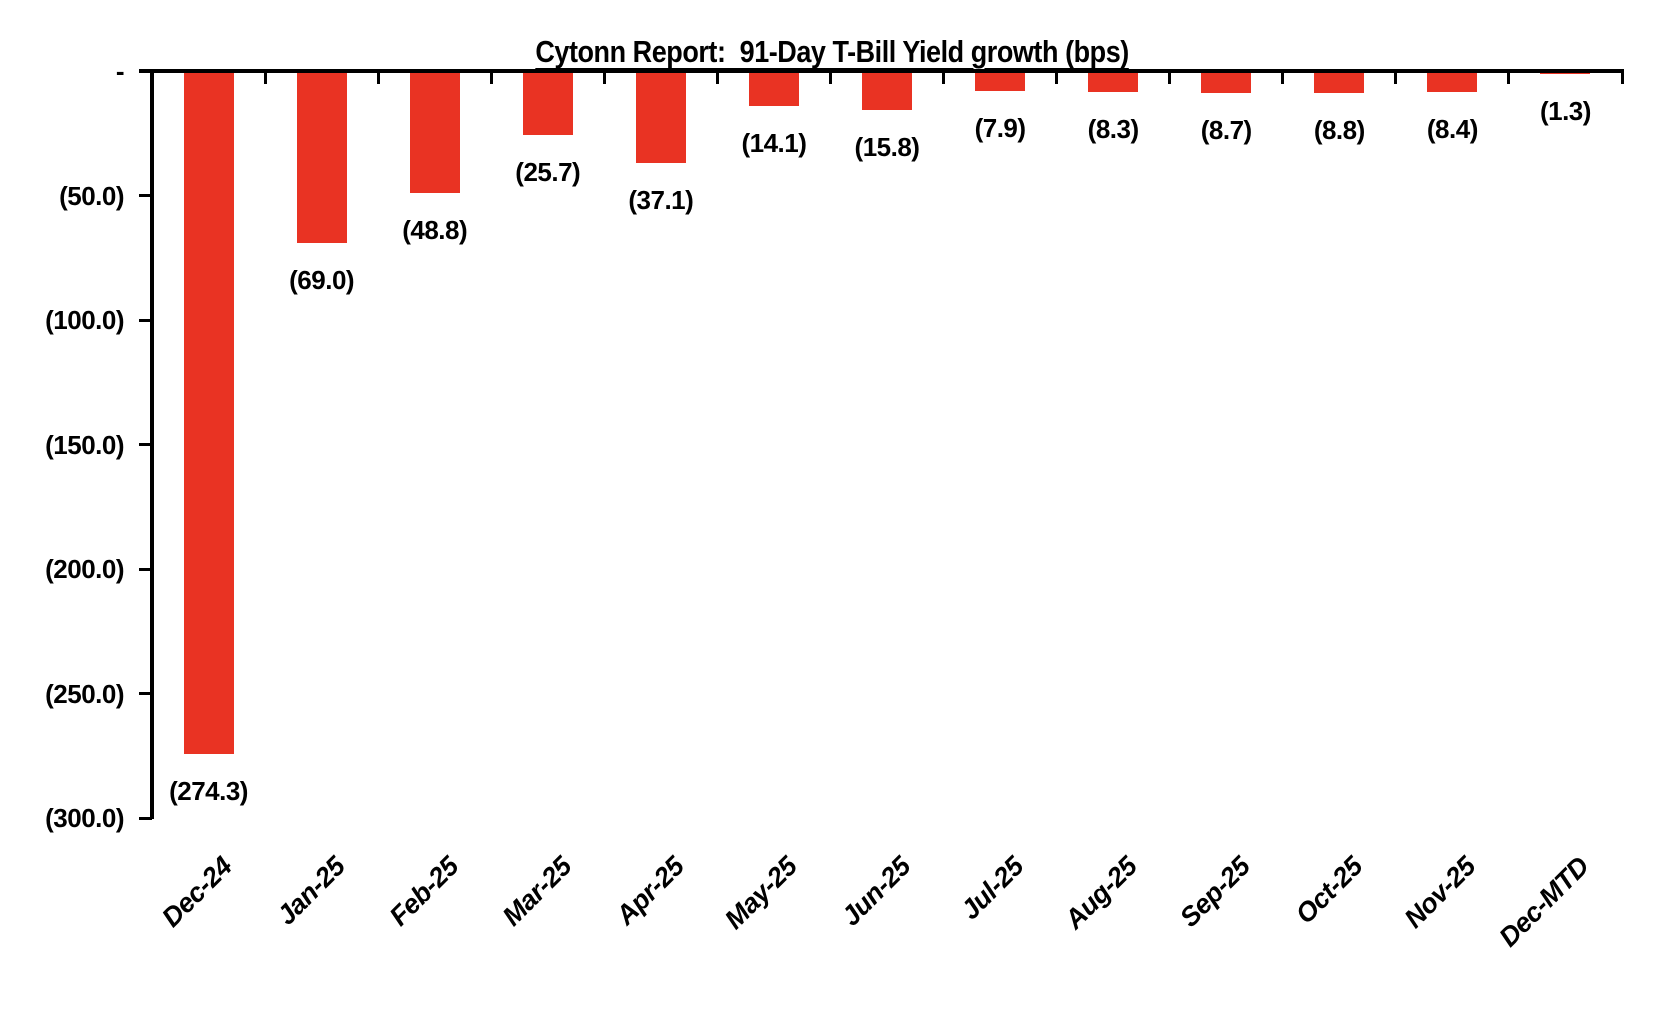 The height and width of the screenshot is (1028, 1672). Describe the element at coordinates (1339, 129) in the screenshot. I see `bar-value-label-oct-25: (8.8)` at that location.